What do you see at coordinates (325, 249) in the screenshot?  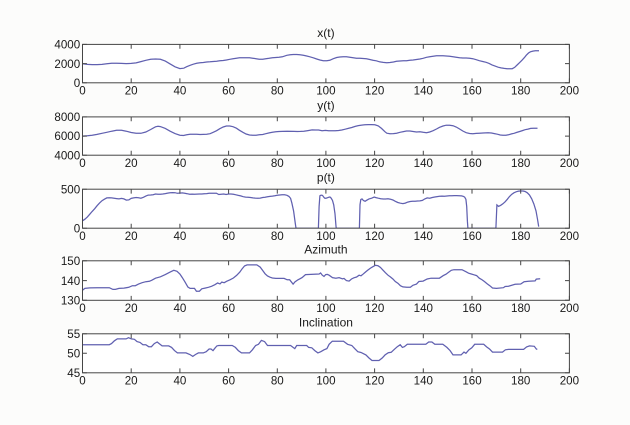 I see `svg-text: Azimuth` at bounding box center [325, 249].